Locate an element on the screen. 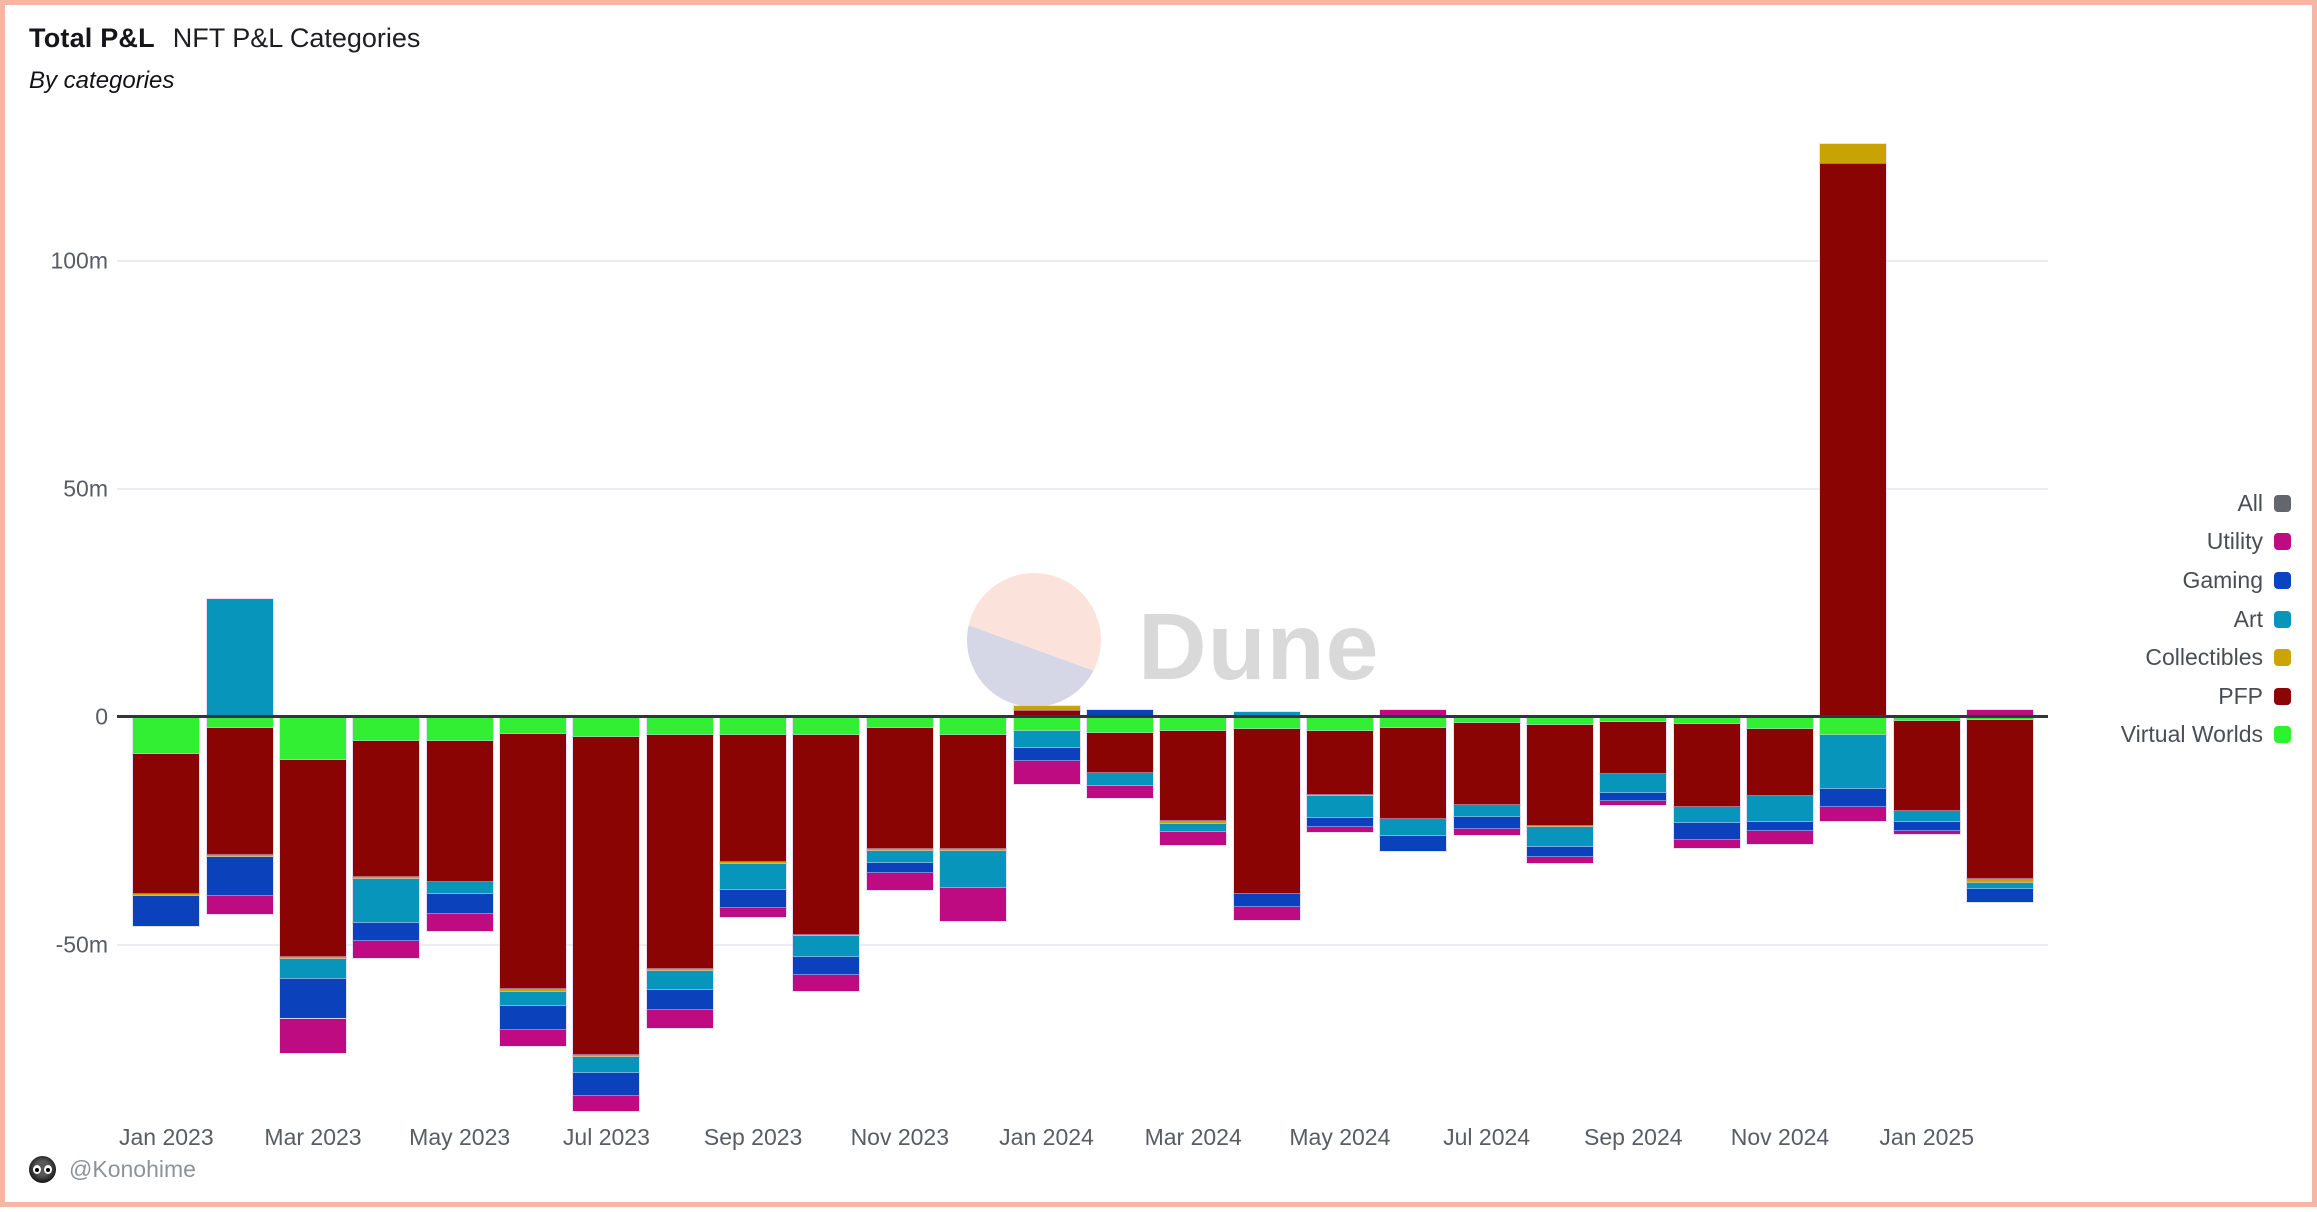 Image resolution: width=2317 pixels, height=1212 pixels. bar-segment-collectibles-apr-2023 is located at coordinates (386, 878).